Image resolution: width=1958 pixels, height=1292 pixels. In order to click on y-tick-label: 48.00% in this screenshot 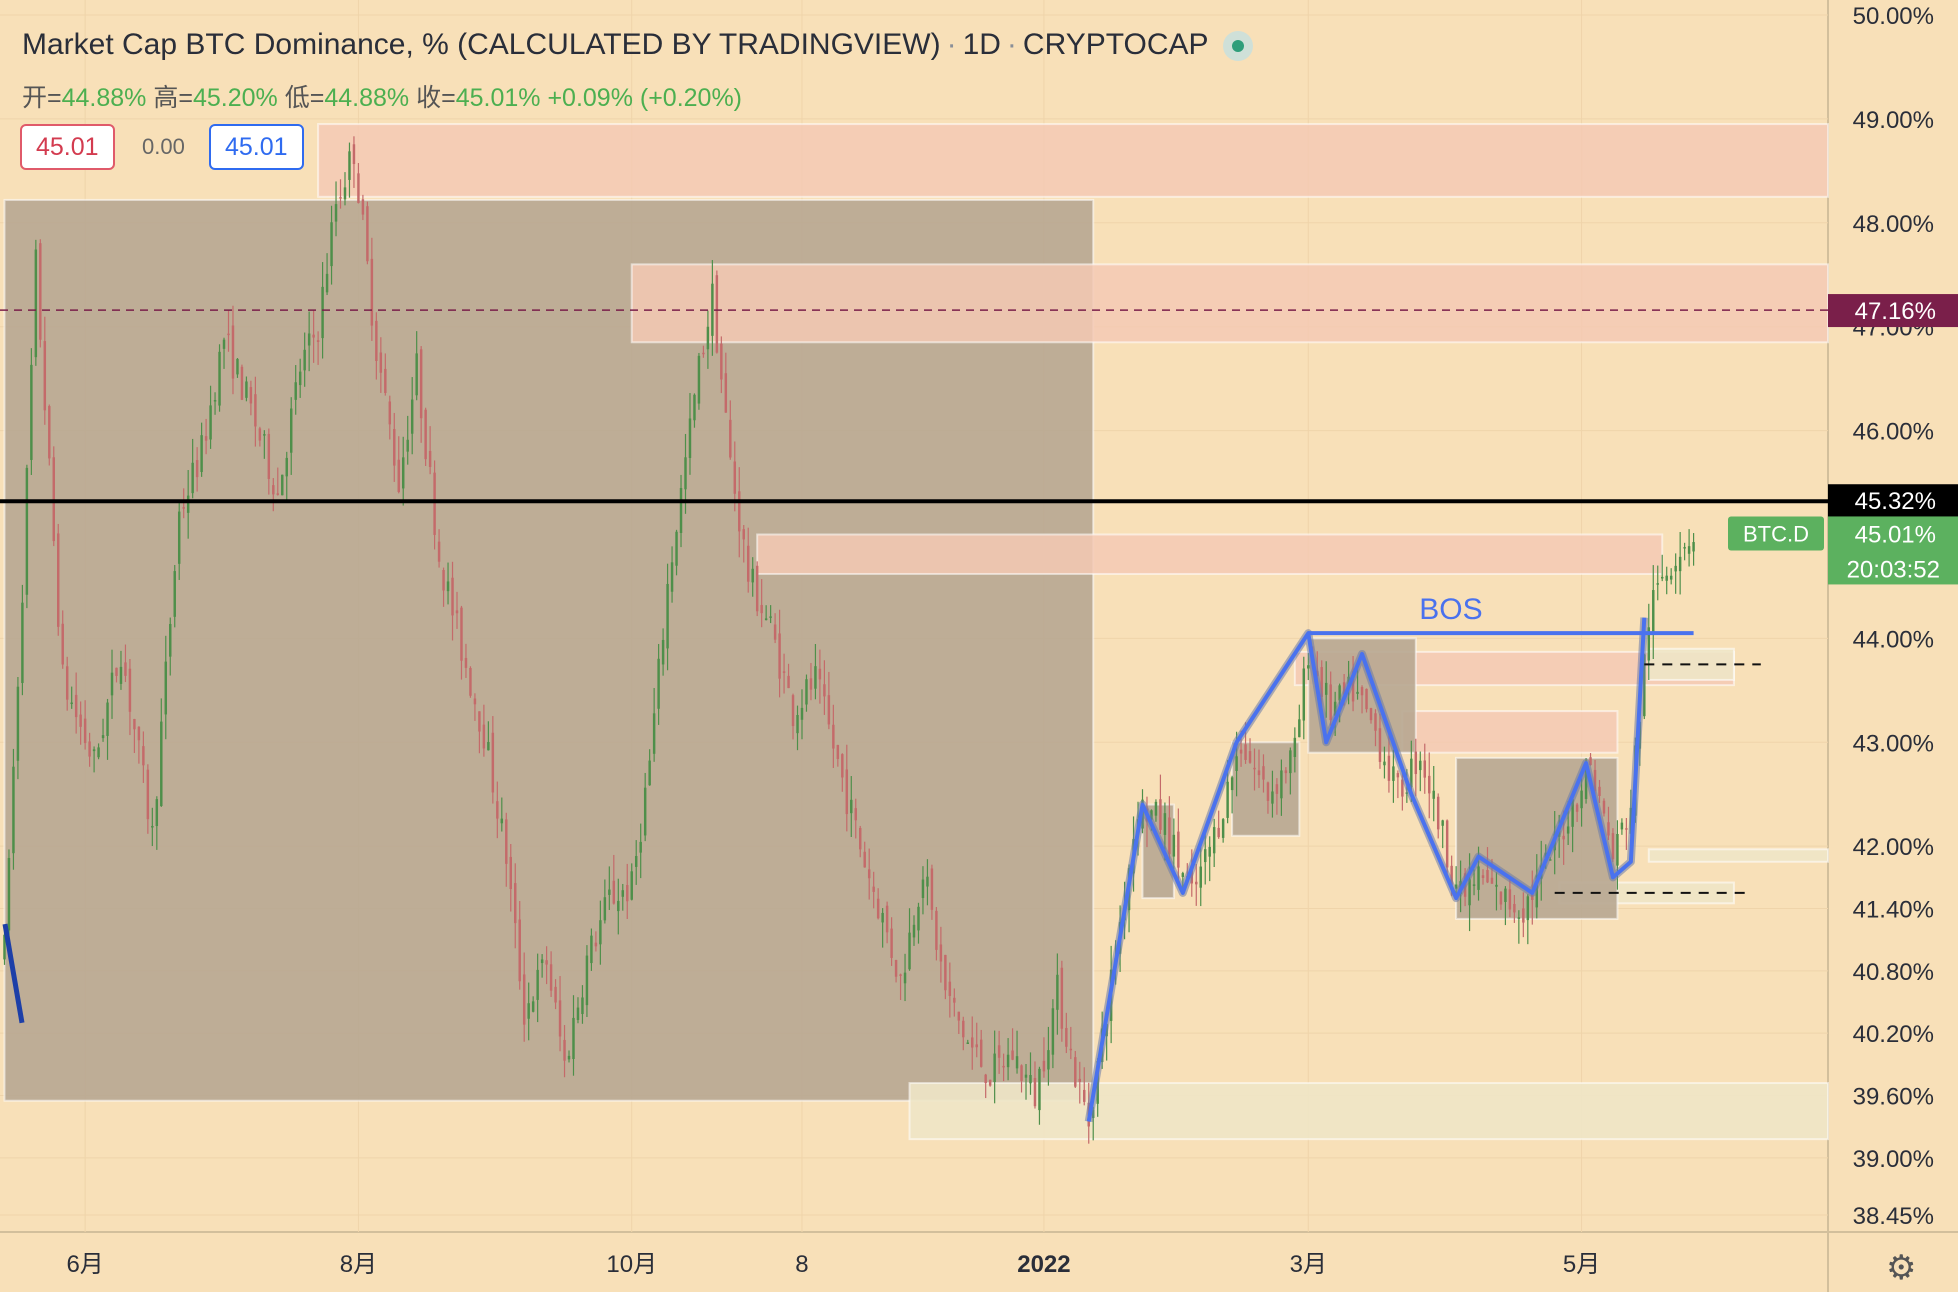, I will do `click(1893, 224)`.